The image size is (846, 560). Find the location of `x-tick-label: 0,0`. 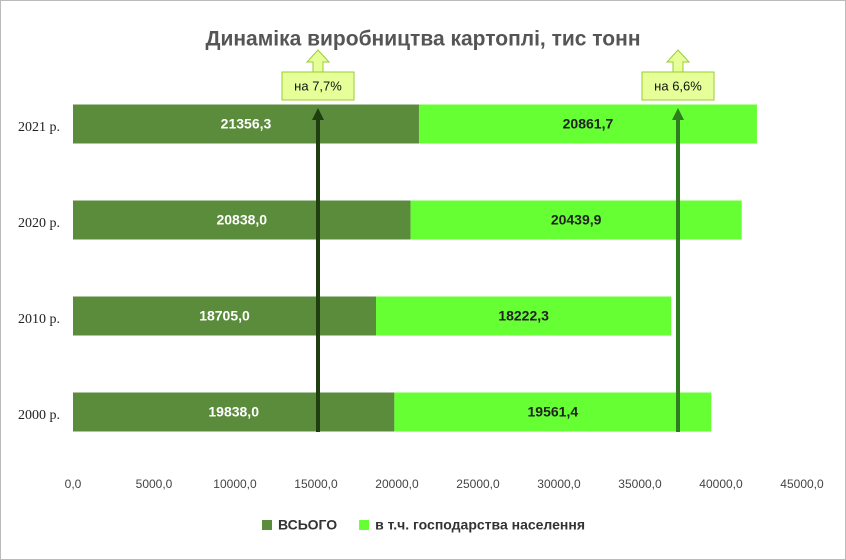

x-tick-label: 0,0 is located at coordinates (73, 484).